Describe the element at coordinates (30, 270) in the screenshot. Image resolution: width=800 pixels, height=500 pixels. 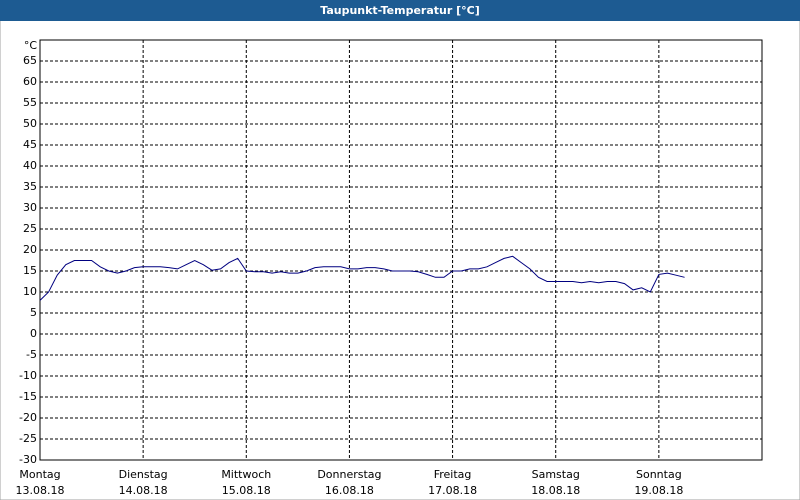
I see `y-tick-label: 15` at that location.